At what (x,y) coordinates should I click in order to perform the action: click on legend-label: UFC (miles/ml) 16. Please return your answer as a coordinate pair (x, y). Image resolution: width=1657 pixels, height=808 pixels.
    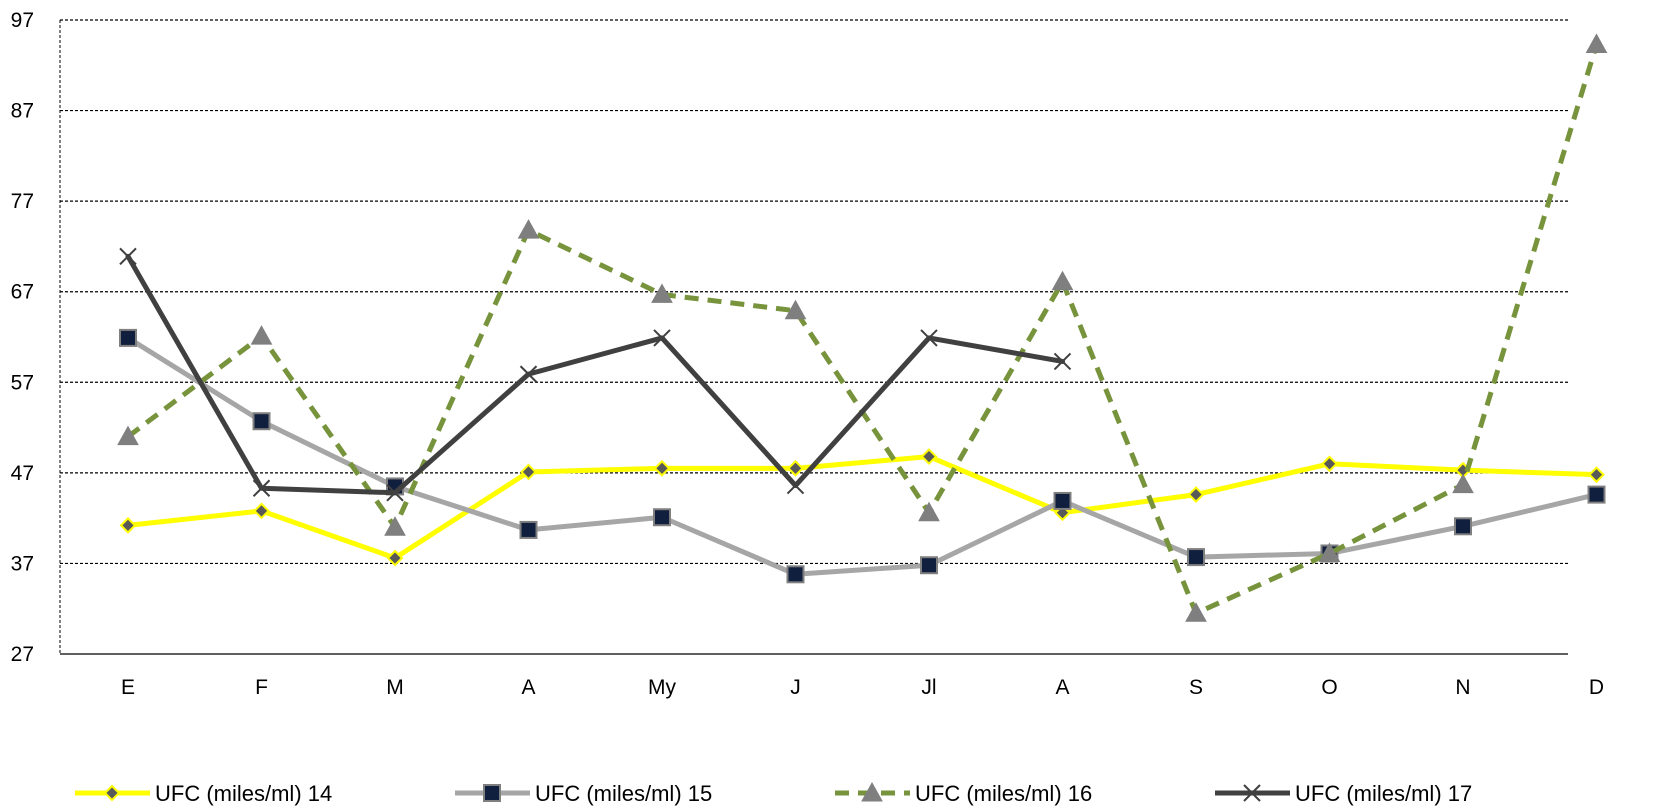
    Looking at the image, I should click on (1003, 793).